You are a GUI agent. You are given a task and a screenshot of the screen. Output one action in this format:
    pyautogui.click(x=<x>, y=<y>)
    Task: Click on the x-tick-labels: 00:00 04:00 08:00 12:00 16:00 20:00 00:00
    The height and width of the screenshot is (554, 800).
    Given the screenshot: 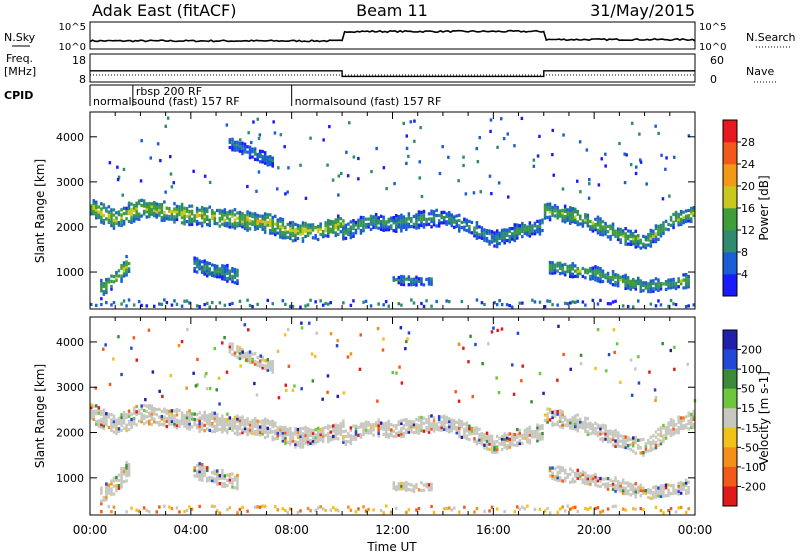 What is the action you would take?
    pyautogui.click(x=393, y=530)
    